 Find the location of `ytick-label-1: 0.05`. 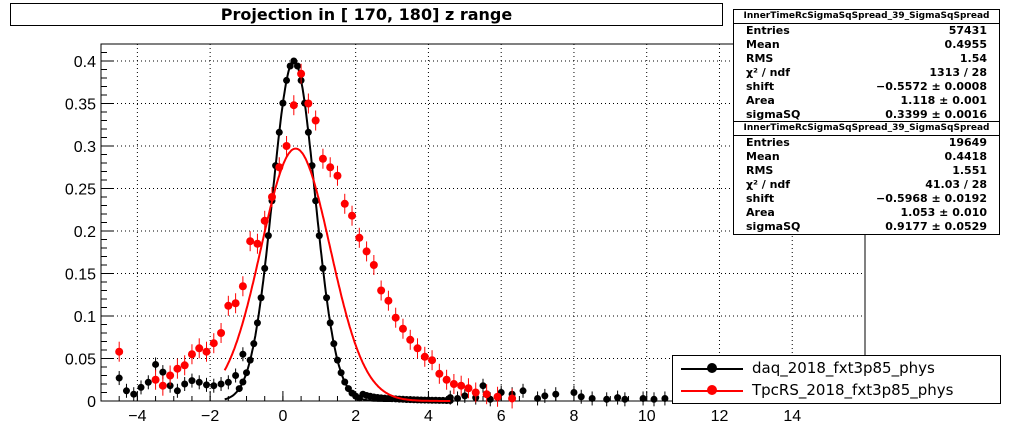

ytick-label-1: 0.05 is located at coordinates (80, 360).